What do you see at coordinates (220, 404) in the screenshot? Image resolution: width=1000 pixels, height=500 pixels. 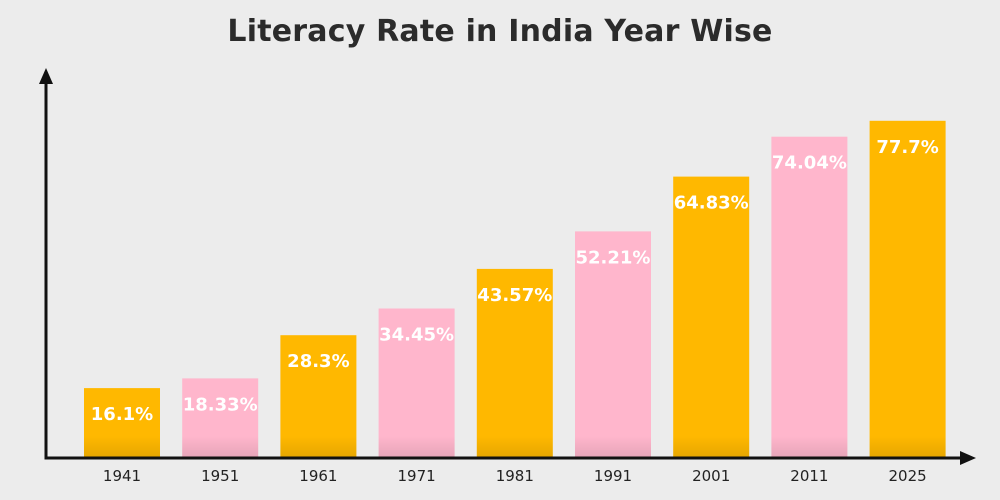 I see `bar-value-label: 18.33%` at bounding box center [220, 404].